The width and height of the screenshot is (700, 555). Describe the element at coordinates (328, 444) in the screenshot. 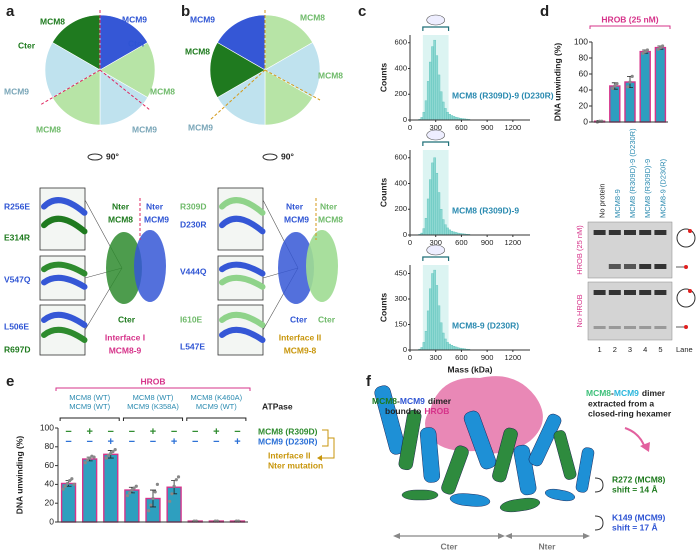

I see `annotation-bracket` at that location.